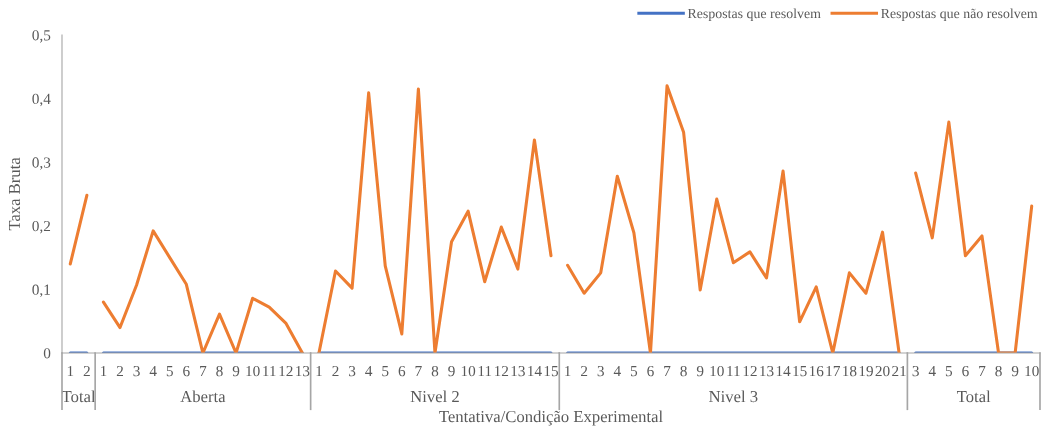 The height and width of the screenshot is (430, 1046). What do you see at coordinates (833, 371) in the screenshot?
I see `x-tick-label: 17` at bounding box center [833, 371].